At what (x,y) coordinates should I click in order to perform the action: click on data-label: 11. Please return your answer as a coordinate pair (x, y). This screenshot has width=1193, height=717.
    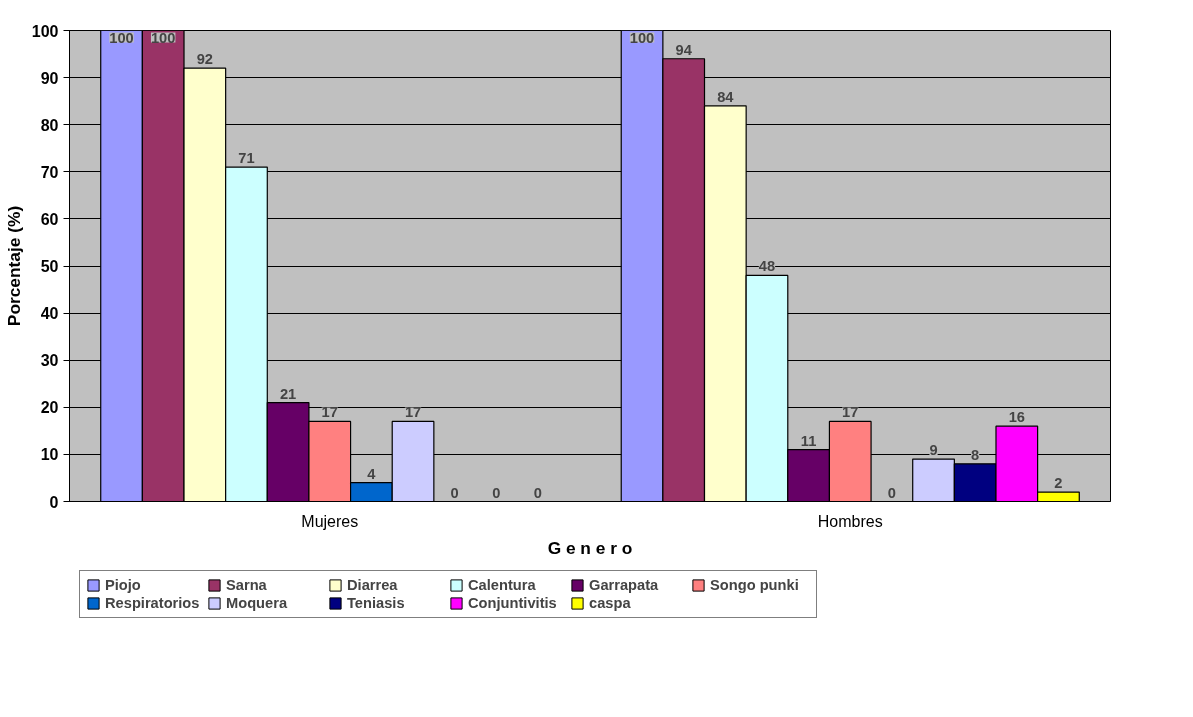
    Looking at the image, I should click on (808, 440).